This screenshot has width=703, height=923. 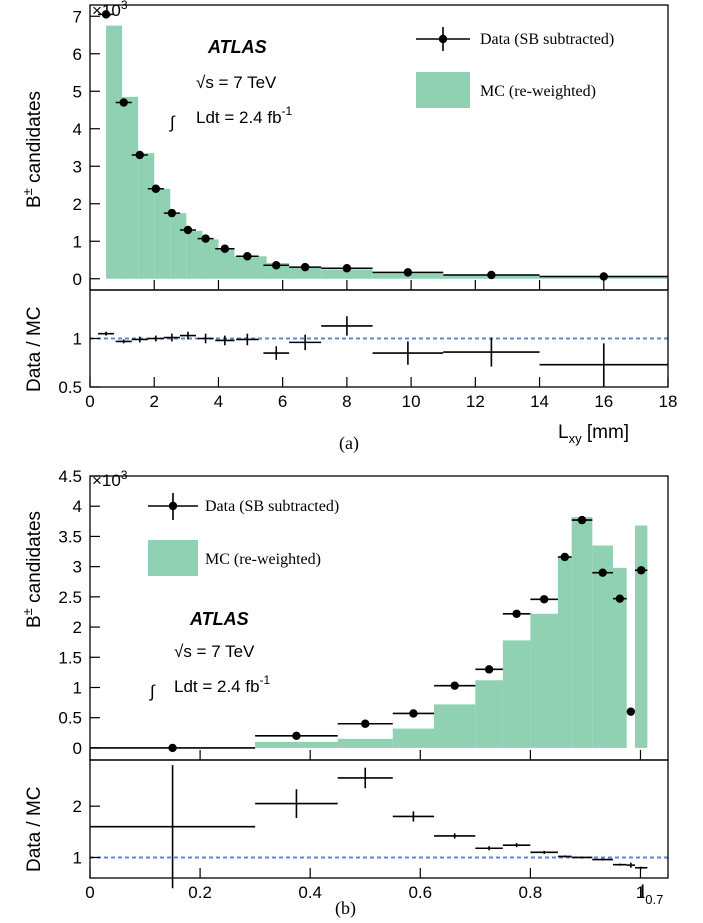 What do you see at coordinates (77, 166) in the screenshot?
I see `panel-a-y-tick-label: 3` at bounding box center [77, 166].